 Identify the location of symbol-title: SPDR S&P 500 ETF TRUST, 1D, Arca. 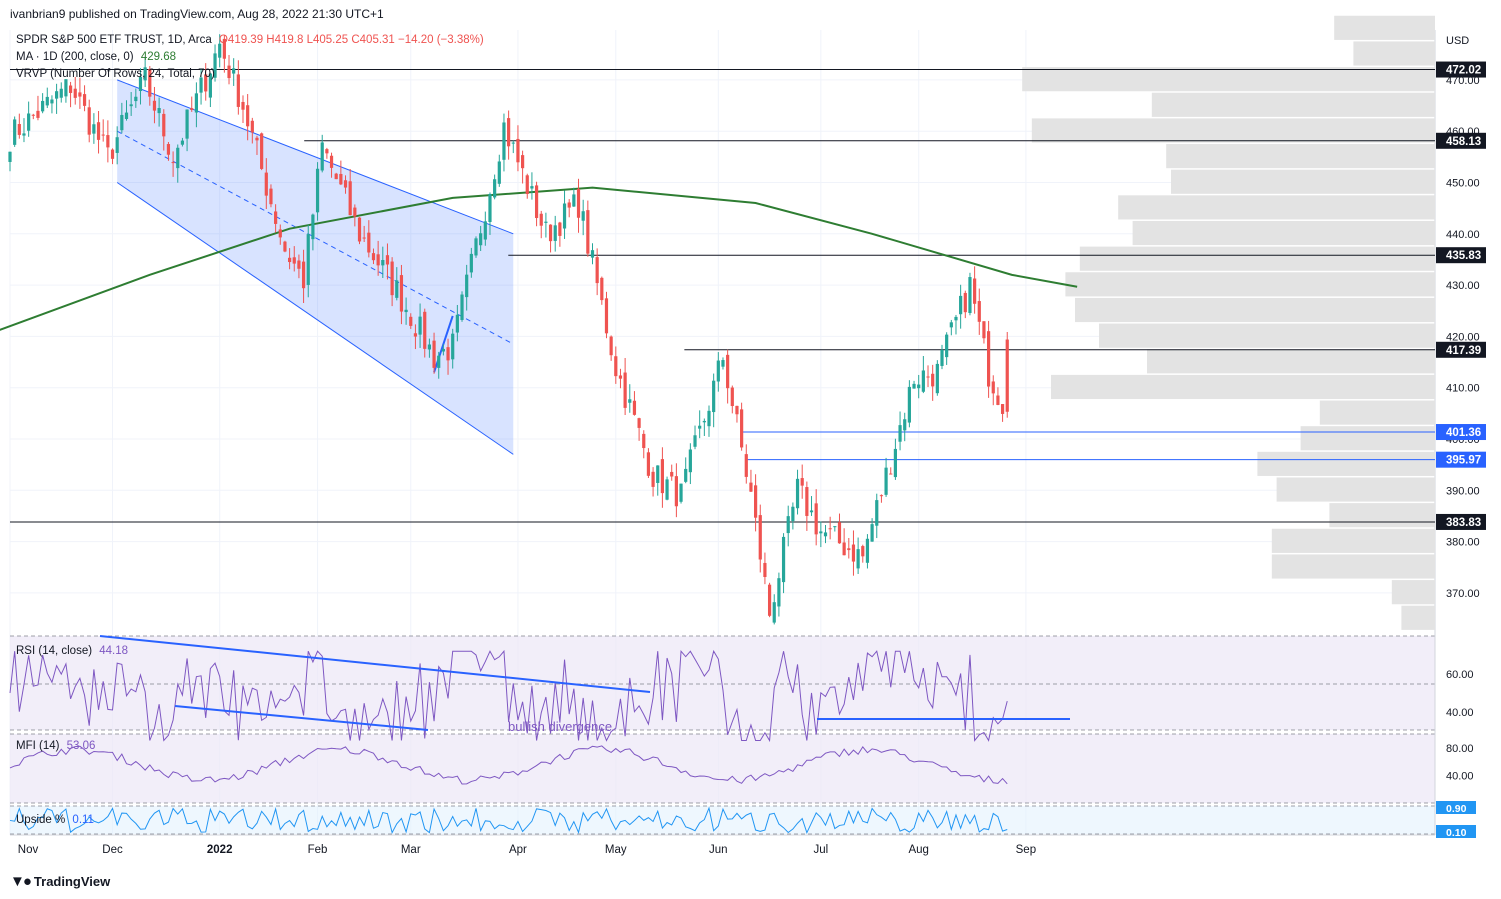
(114, 40).